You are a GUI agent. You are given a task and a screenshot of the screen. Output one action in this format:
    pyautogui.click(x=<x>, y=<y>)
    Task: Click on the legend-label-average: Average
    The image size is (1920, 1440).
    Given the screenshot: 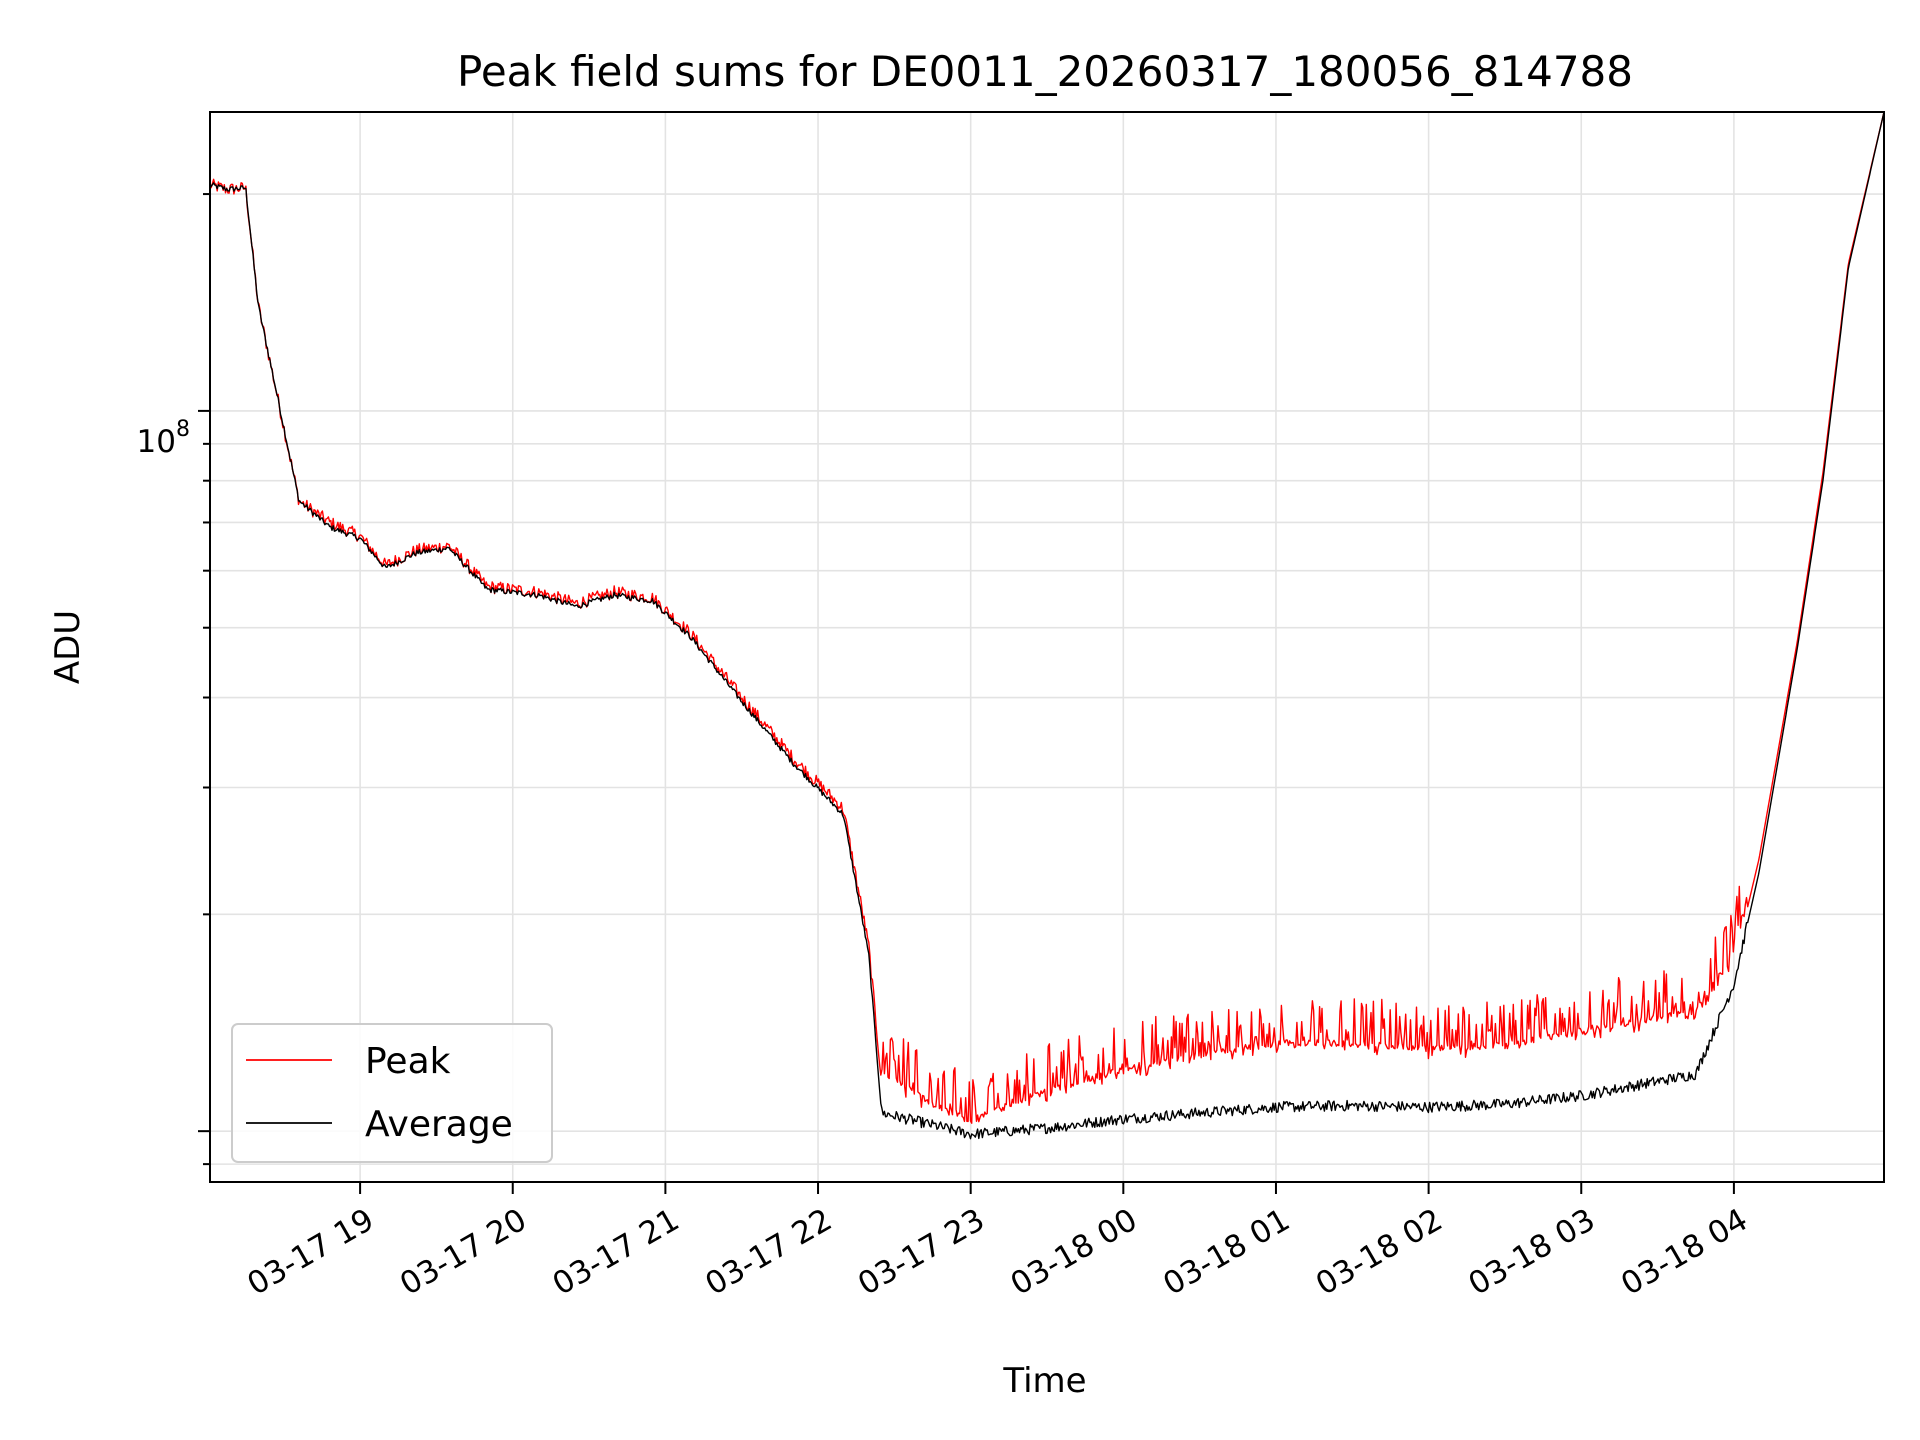 What is the action you would take?
    pyautogui.click(x=439, y=1124)
    